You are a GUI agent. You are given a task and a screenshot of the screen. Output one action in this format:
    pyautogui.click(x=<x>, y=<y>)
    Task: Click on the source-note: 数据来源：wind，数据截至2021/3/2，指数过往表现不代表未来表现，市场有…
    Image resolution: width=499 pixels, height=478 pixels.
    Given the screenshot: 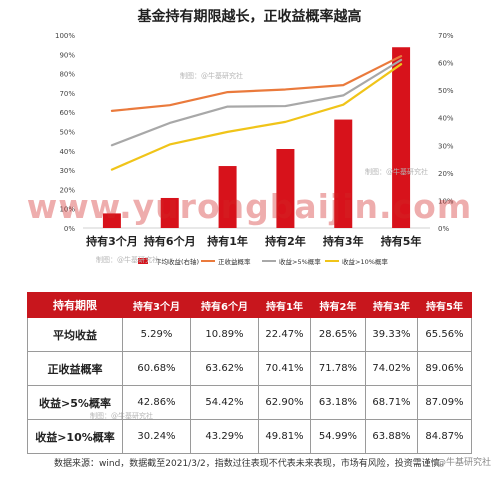 What is the action you would take?
    pyautogui.click(x=251, y=464)
    